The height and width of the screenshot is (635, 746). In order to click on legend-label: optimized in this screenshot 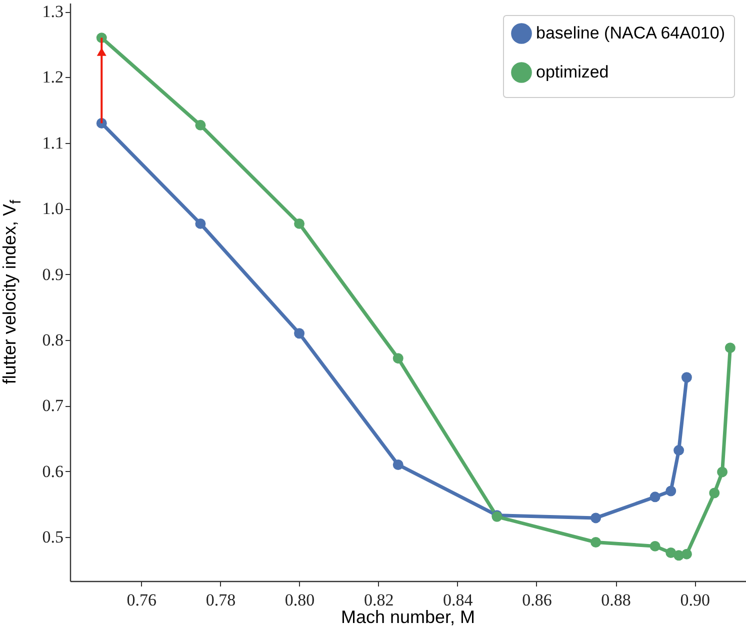, I will do `click(572, 72)`.